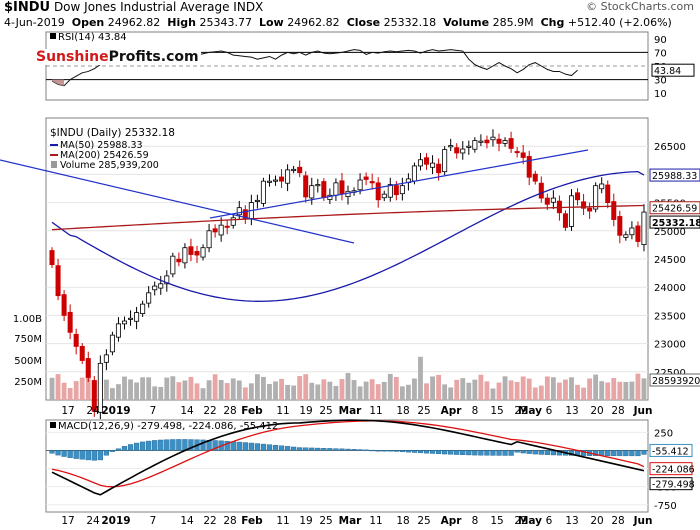 This screenshot has height=530, width=700. Describe the element at coordinates (150, 133) in the screenshot. I see `price-legend-value: 25332.18` at that location.